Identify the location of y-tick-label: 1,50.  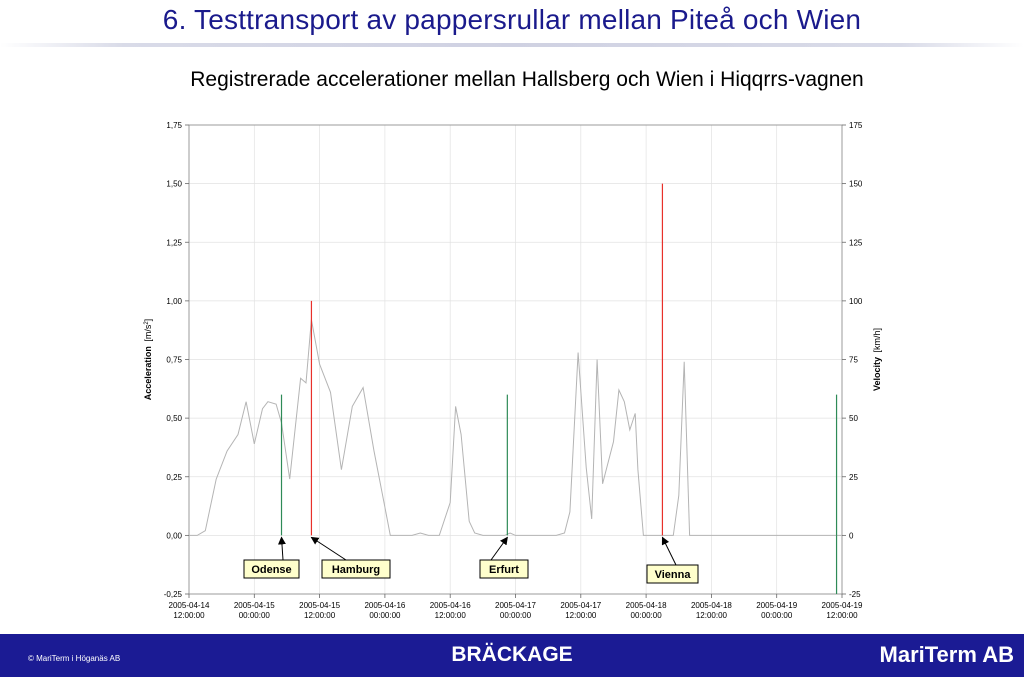
(174, 184).